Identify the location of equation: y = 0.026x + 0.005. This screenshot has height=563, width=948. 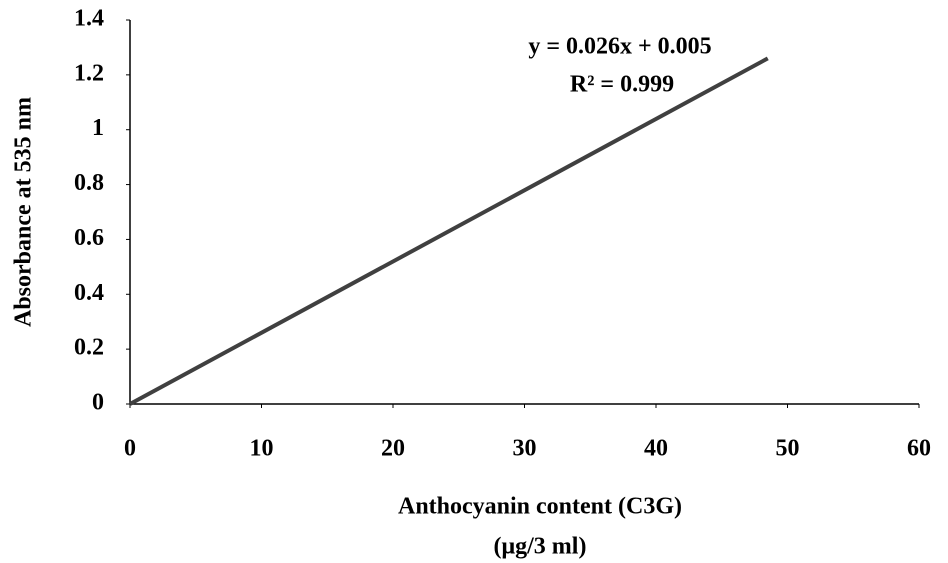
(619, 47).